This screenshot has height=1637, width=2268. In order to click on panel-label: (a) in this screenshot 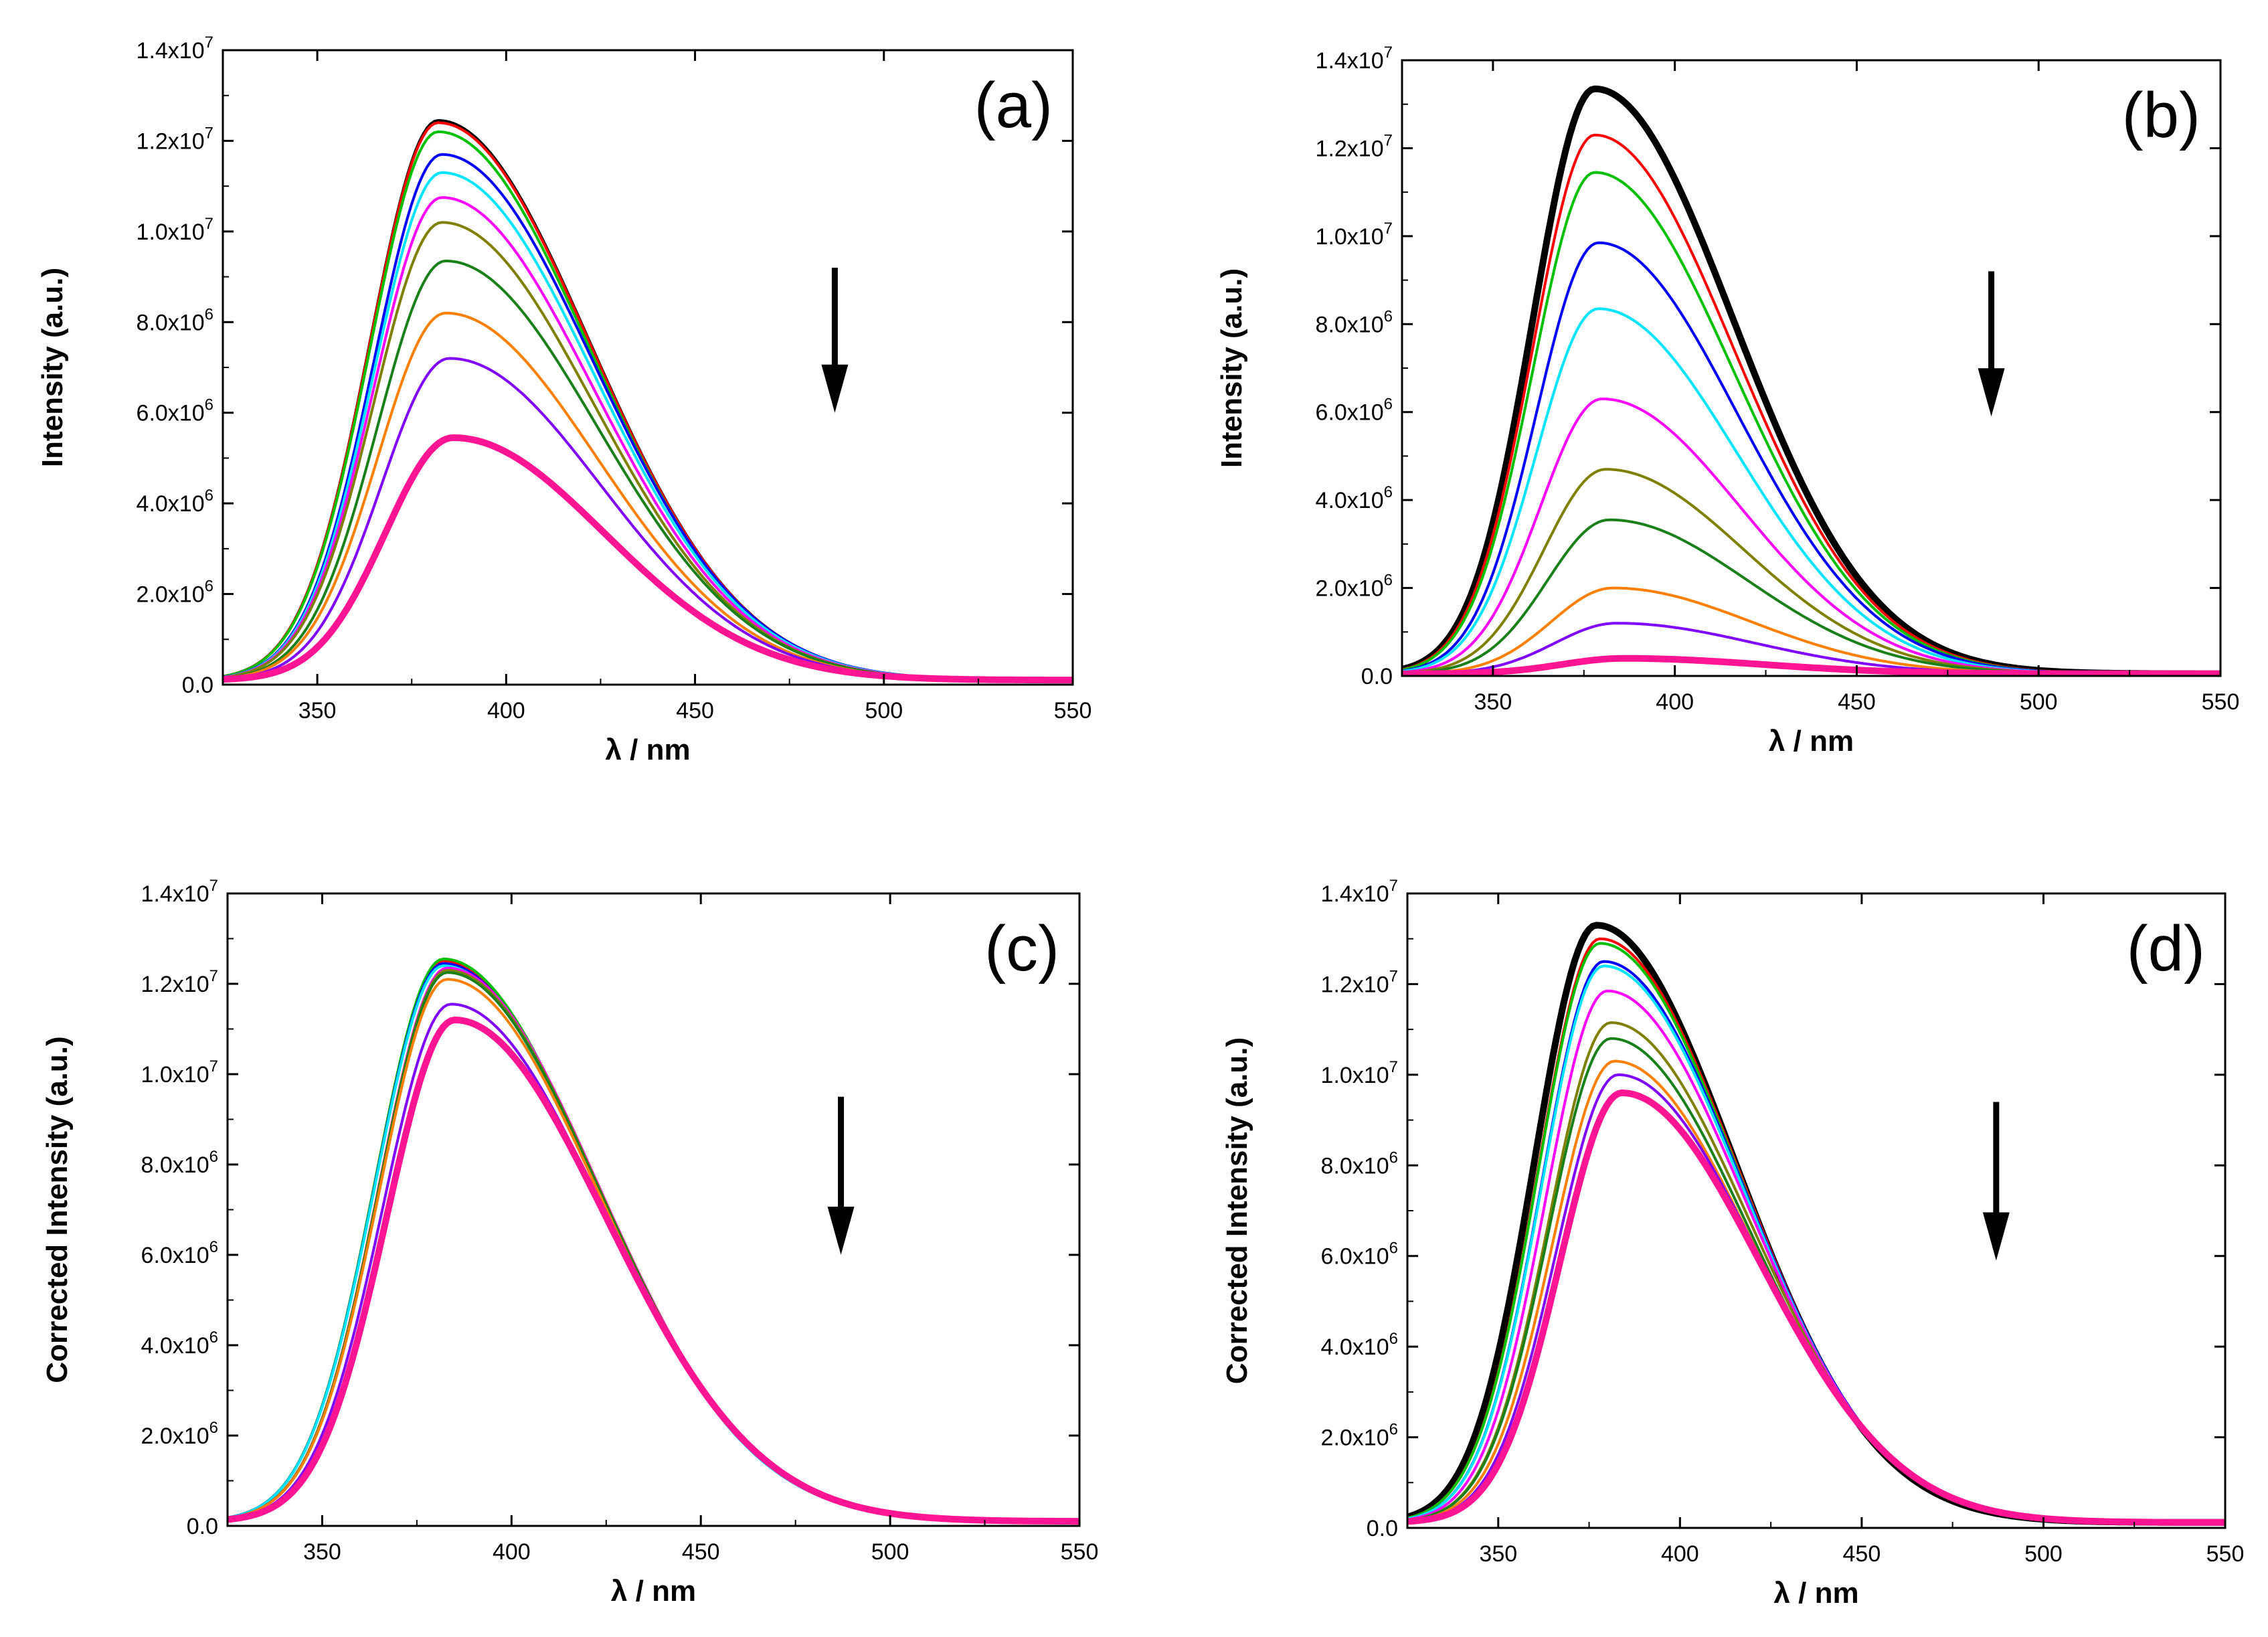, I will do `click(1013, 105)`.